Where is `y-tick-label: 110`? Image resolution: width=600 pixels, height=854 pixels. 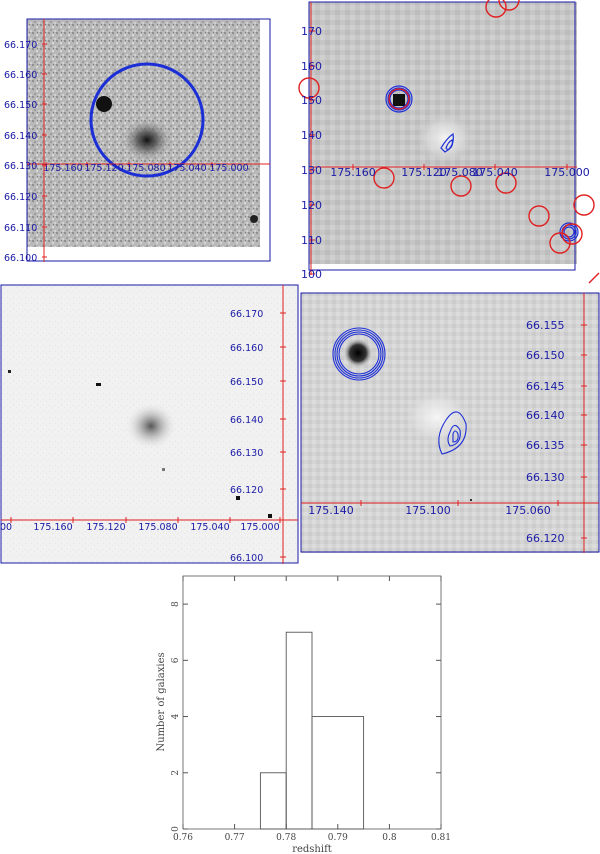 y-tick-label: 110 is located at coordinates (311, 240).